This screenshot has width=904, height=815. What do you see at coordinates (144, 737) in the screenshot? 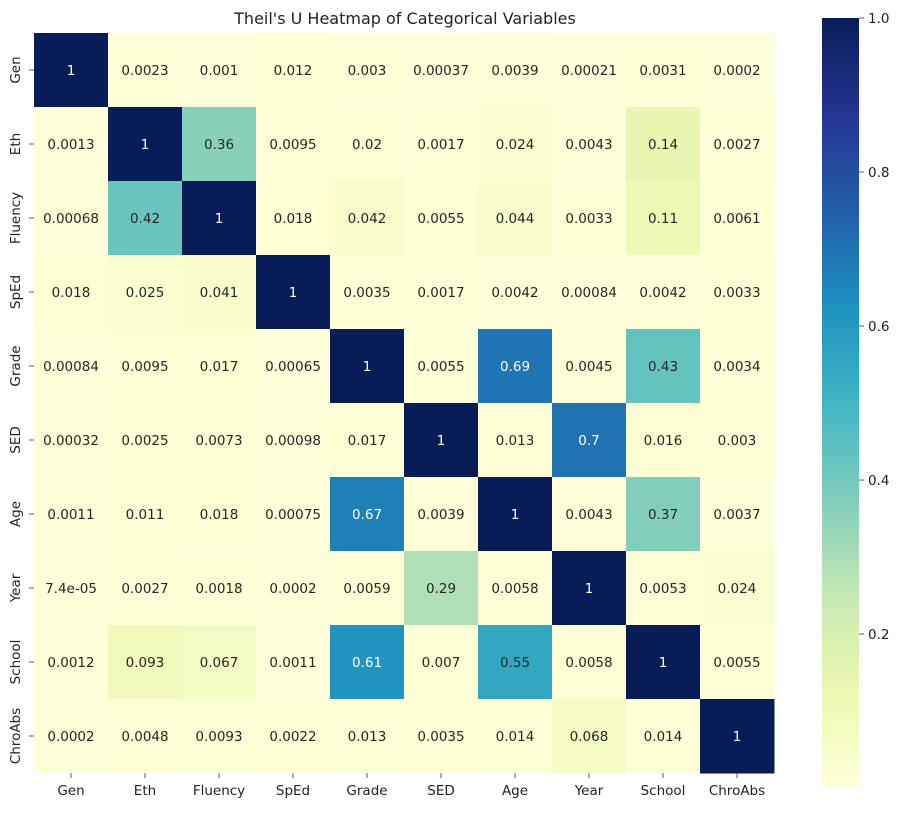
I see `cell-label-chroabs-eth: 0.0048` at bounding box center [144, 737].